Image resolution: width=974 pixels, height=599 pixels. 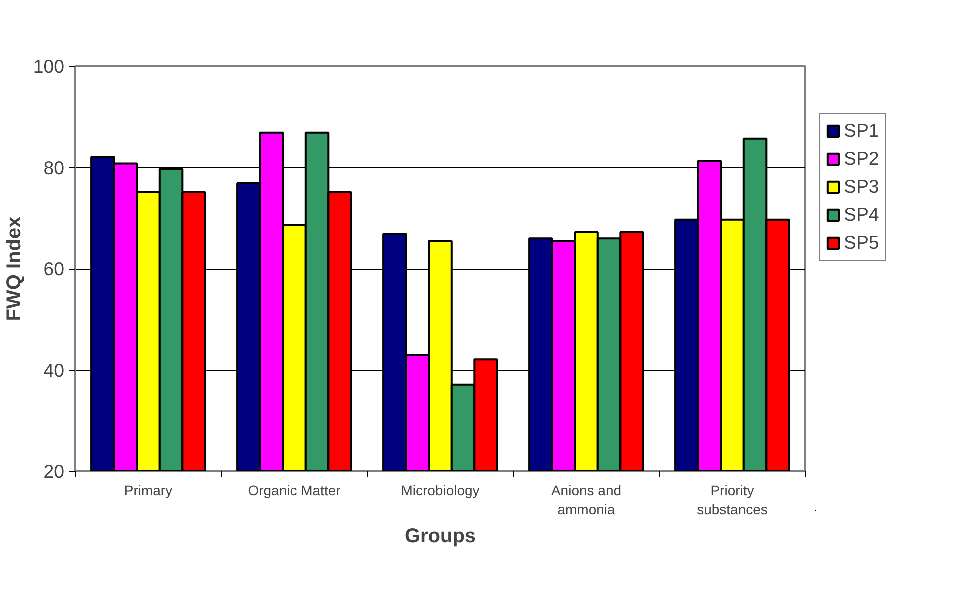 I want to click on x-tick-label: Anions and ammonia, so click(x=586, y=500).